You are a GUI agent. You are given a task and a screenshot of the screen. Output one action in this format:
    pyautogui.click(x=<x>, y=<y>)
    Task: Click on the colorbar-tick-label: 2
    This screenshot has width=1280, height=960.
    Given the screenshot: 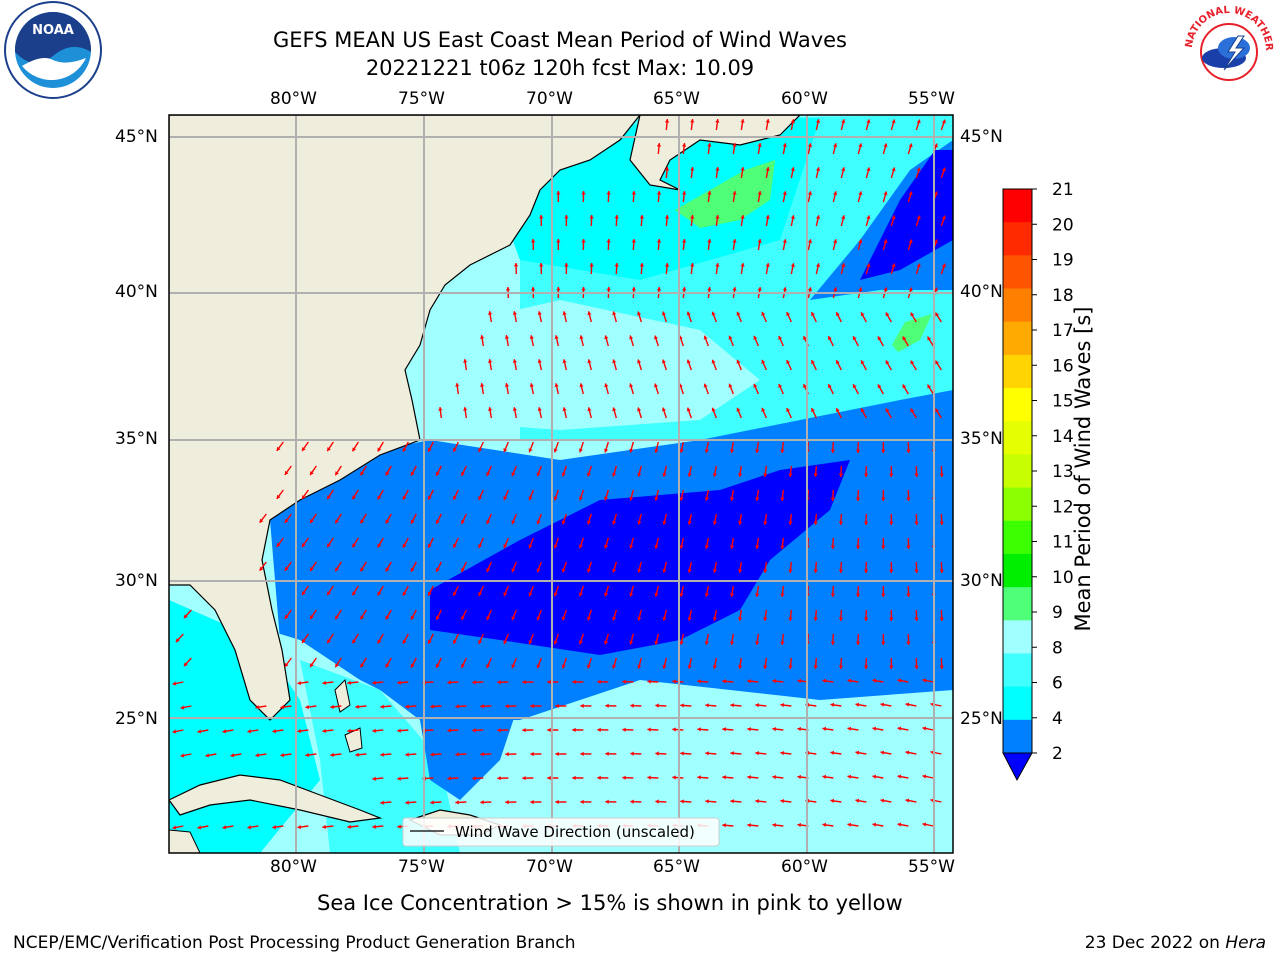 What is the action you would take?
    pyautogui.click(x=1057, y=754)
    